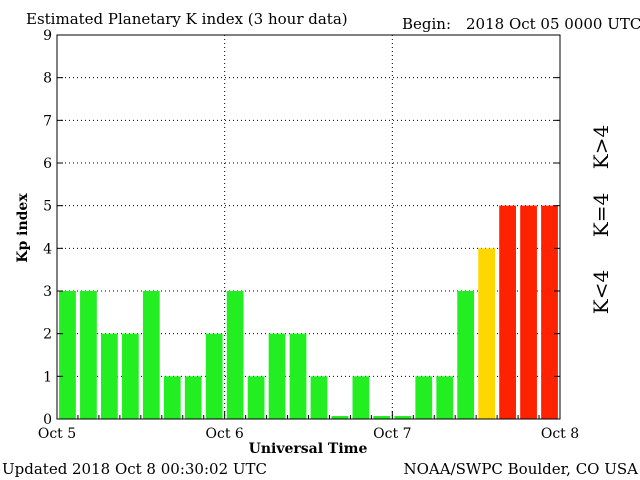  Describe the element at coordinates (57, 434) in the screenshot. I see `x-tick-label: Oct 5` at that location.